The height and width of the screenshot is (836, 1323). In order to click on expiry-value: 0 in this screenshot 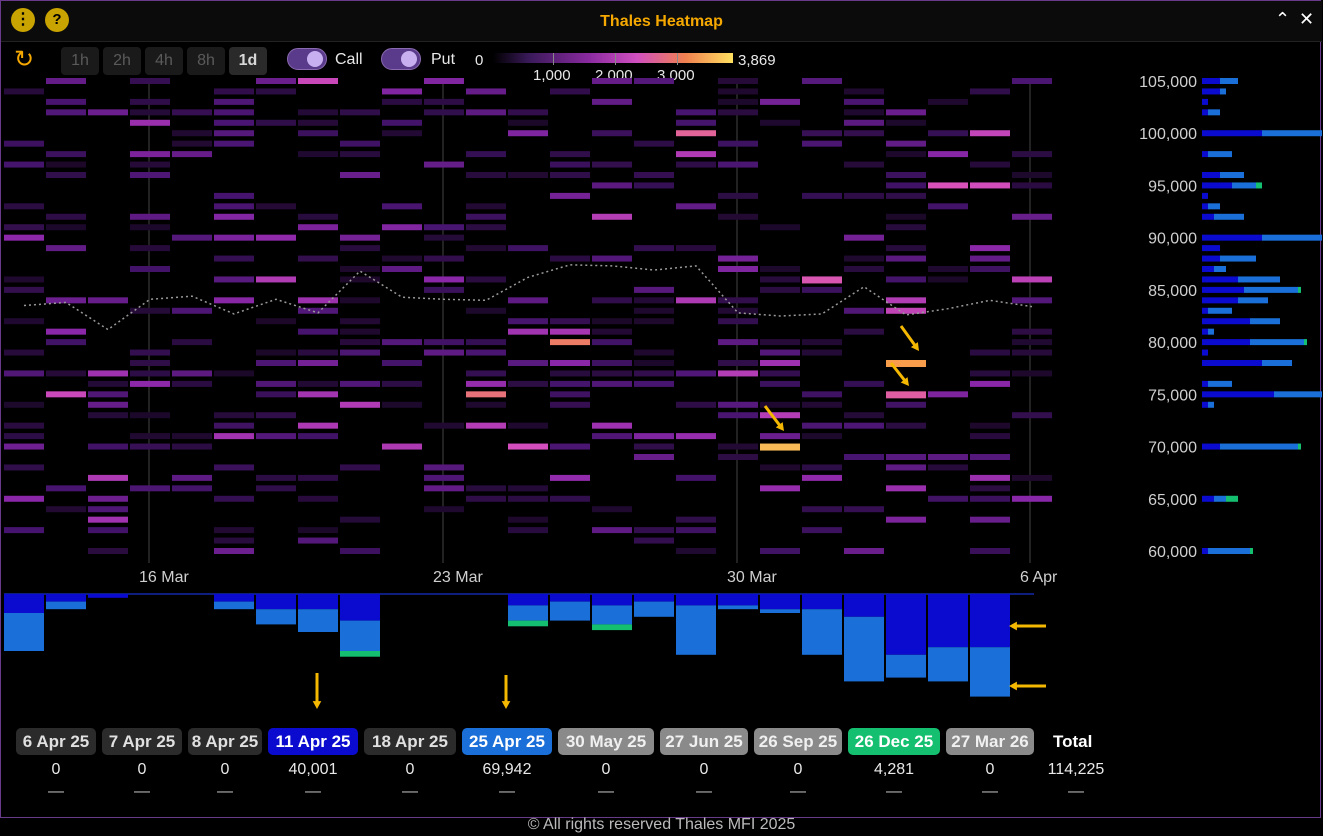, I will do `click(704, 769)`.